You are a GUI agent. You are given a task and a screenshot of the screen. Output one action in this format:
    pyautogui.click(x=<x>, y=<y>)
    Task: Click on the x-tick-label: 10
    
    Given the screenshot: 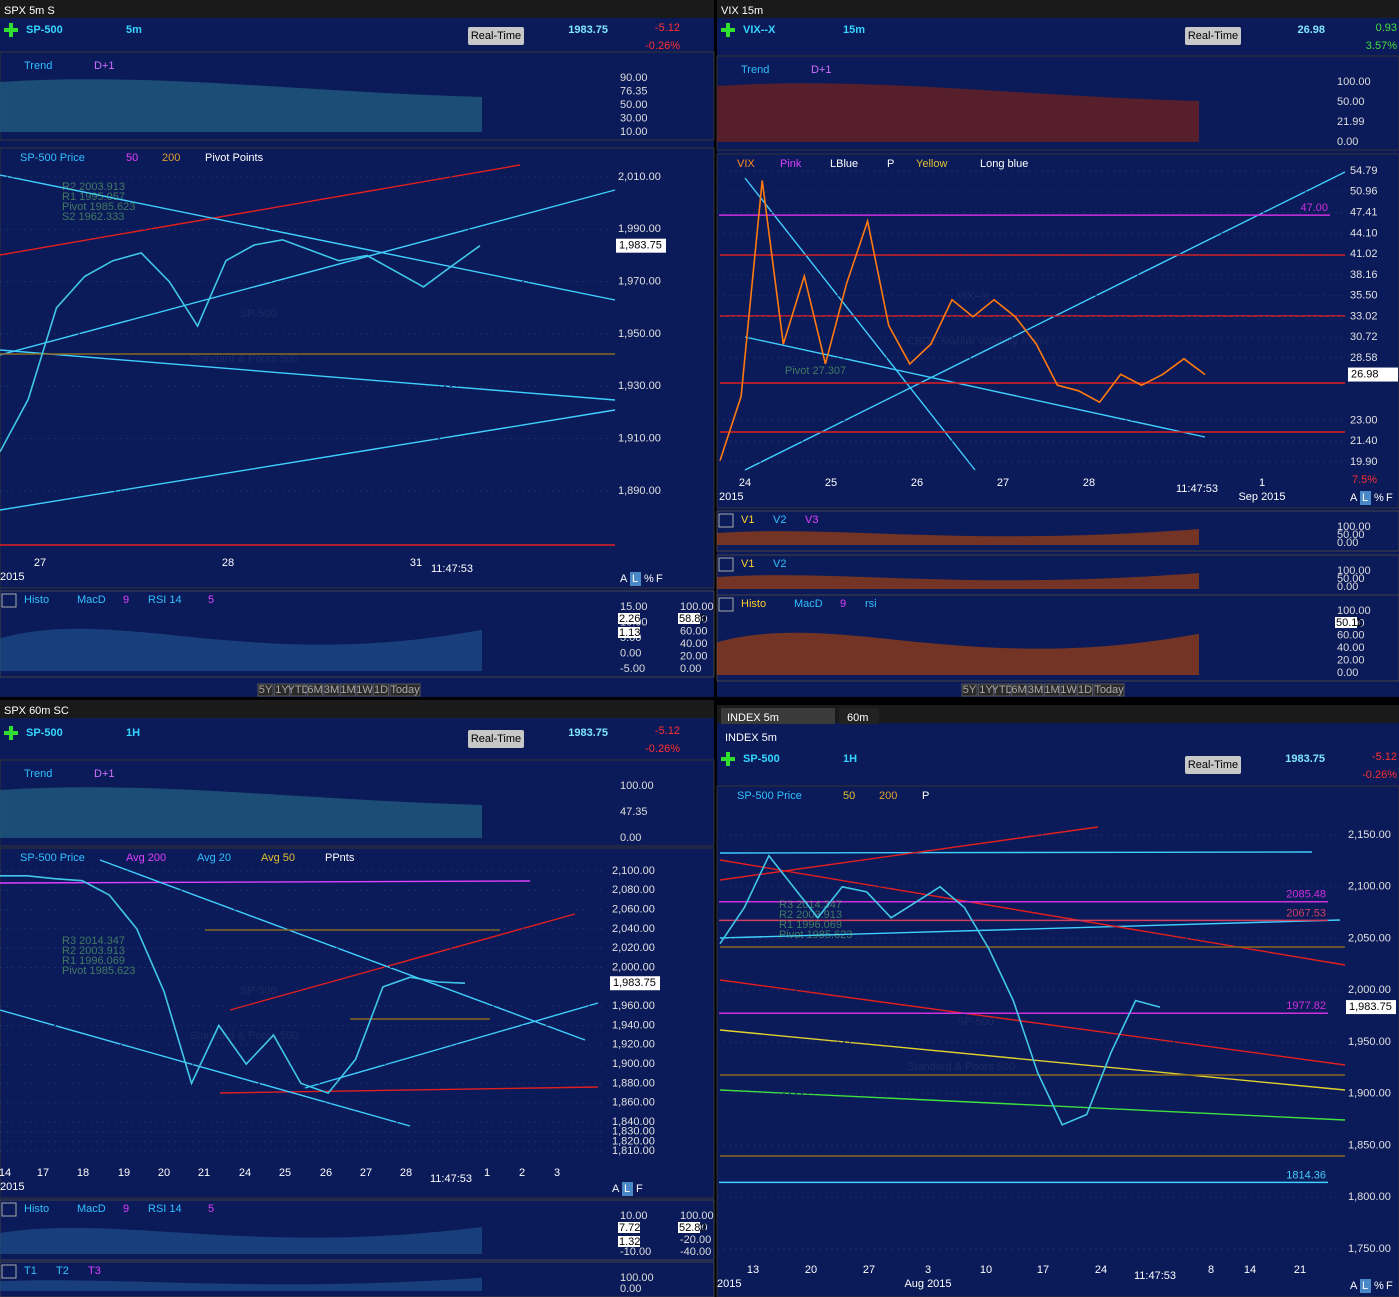 What is the action you would take?
    pyautogui.click(x=986, y=1270)
    